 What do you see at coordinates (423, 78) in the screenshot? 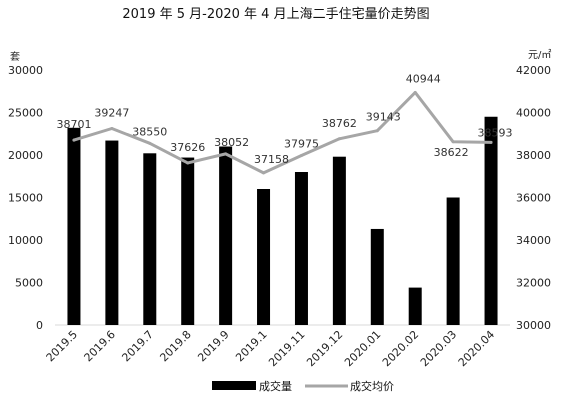
I see `data-label-avg-price: 40944` at bounding box center [423, 78].